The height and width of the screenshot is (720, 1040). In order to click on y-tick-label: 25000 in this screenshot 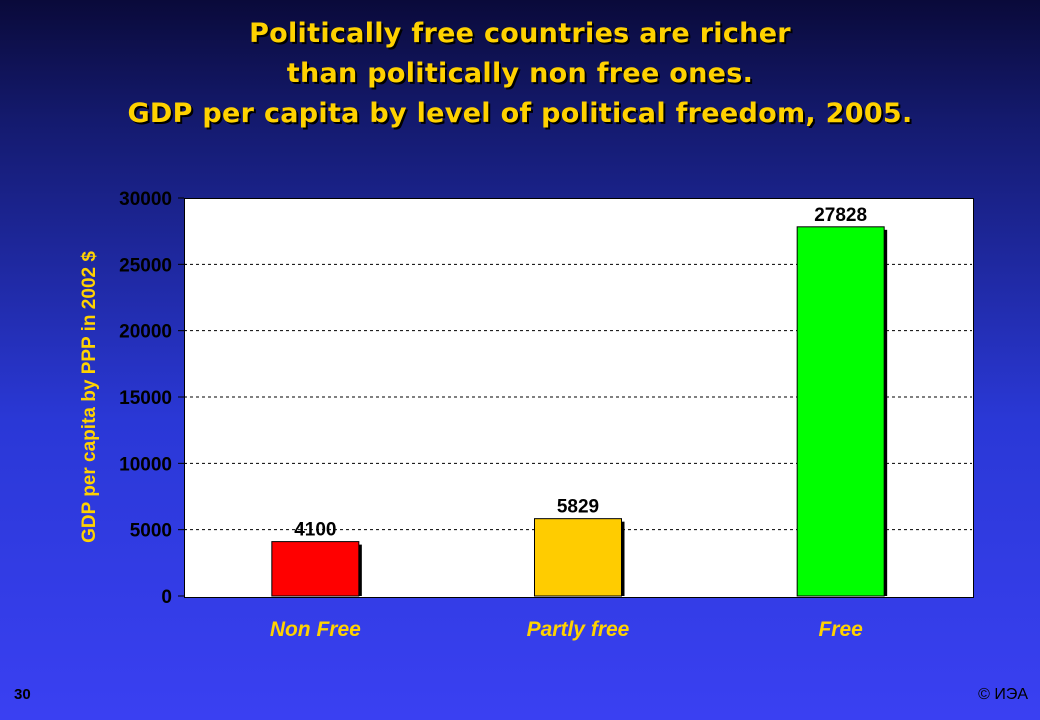, I will do `click(145, 265)`.